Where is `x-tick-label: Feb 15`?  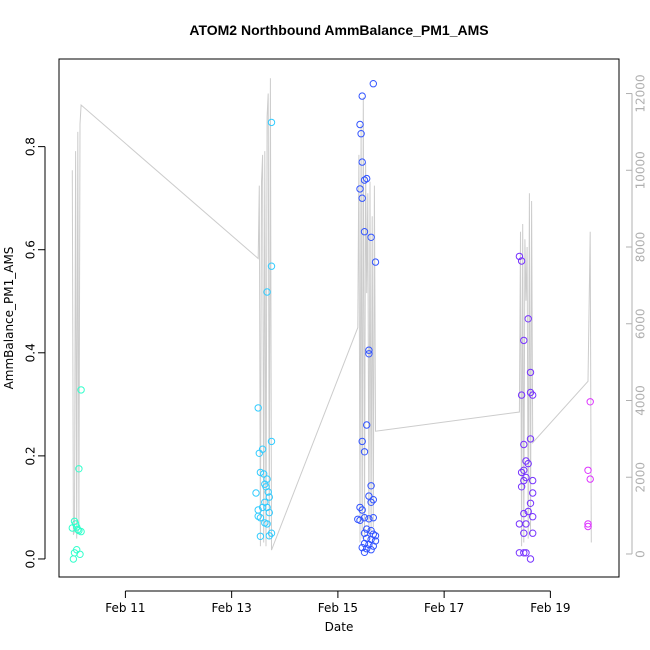
x-tick-label: Feb 15 is located at coordinates (338, 608).